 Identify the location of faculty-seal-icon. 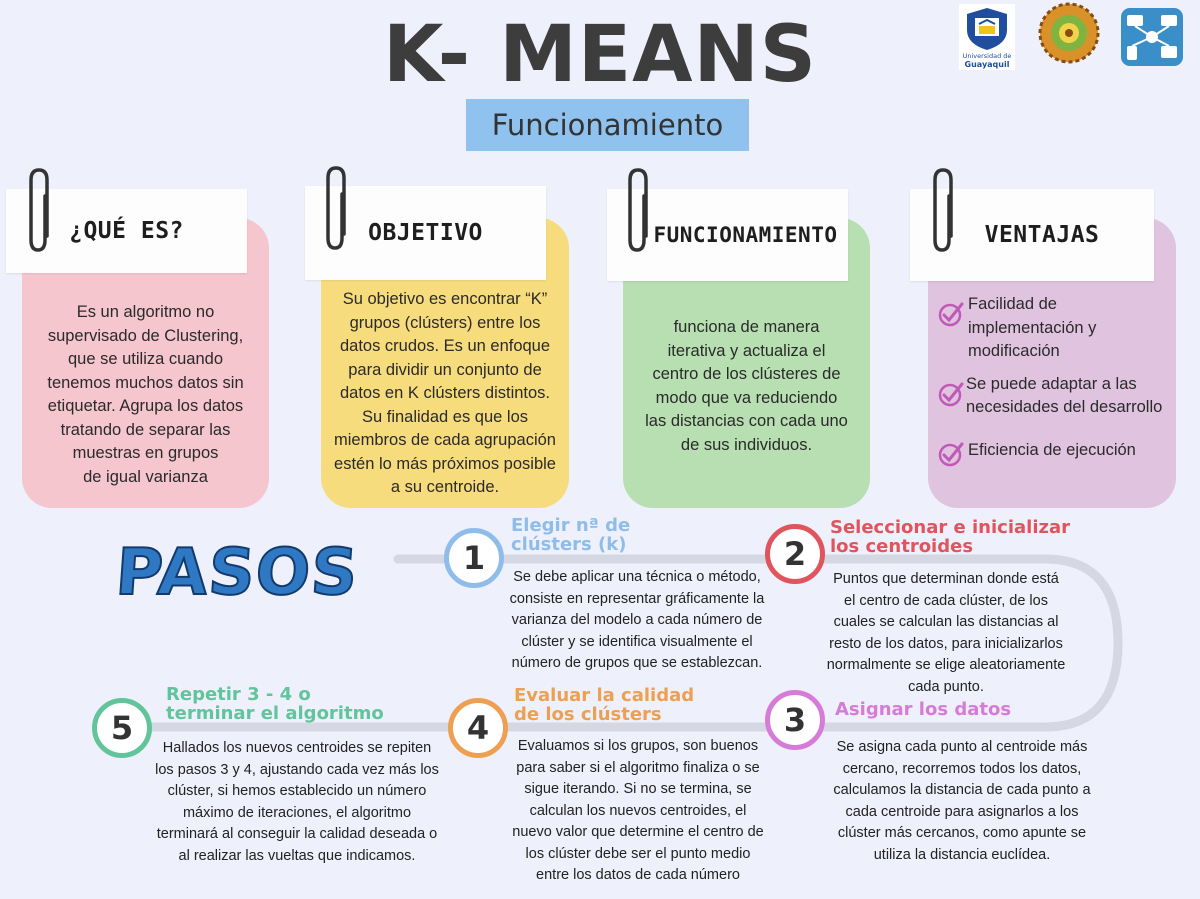
(1069, 33).